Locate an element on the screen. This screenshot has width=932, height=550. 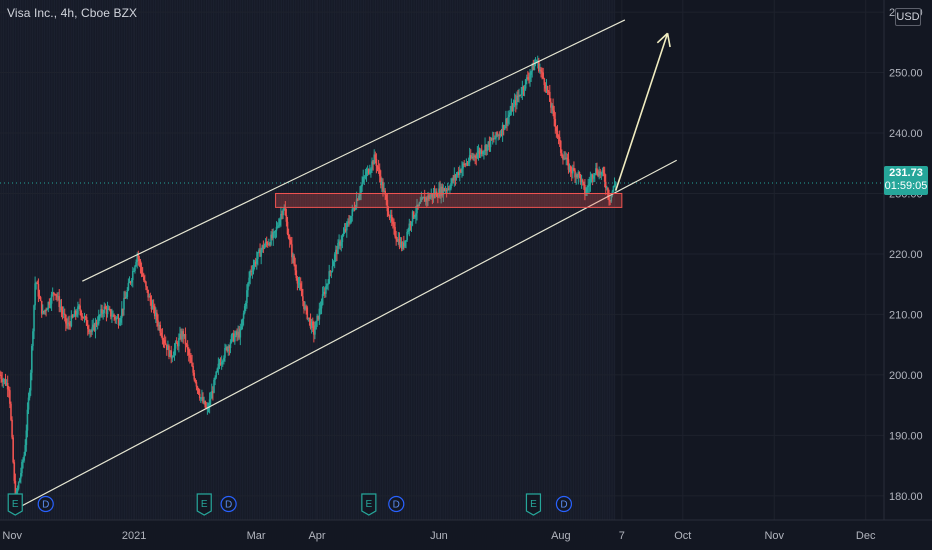
projection-arrow-head is located at coordinates (668, 40).